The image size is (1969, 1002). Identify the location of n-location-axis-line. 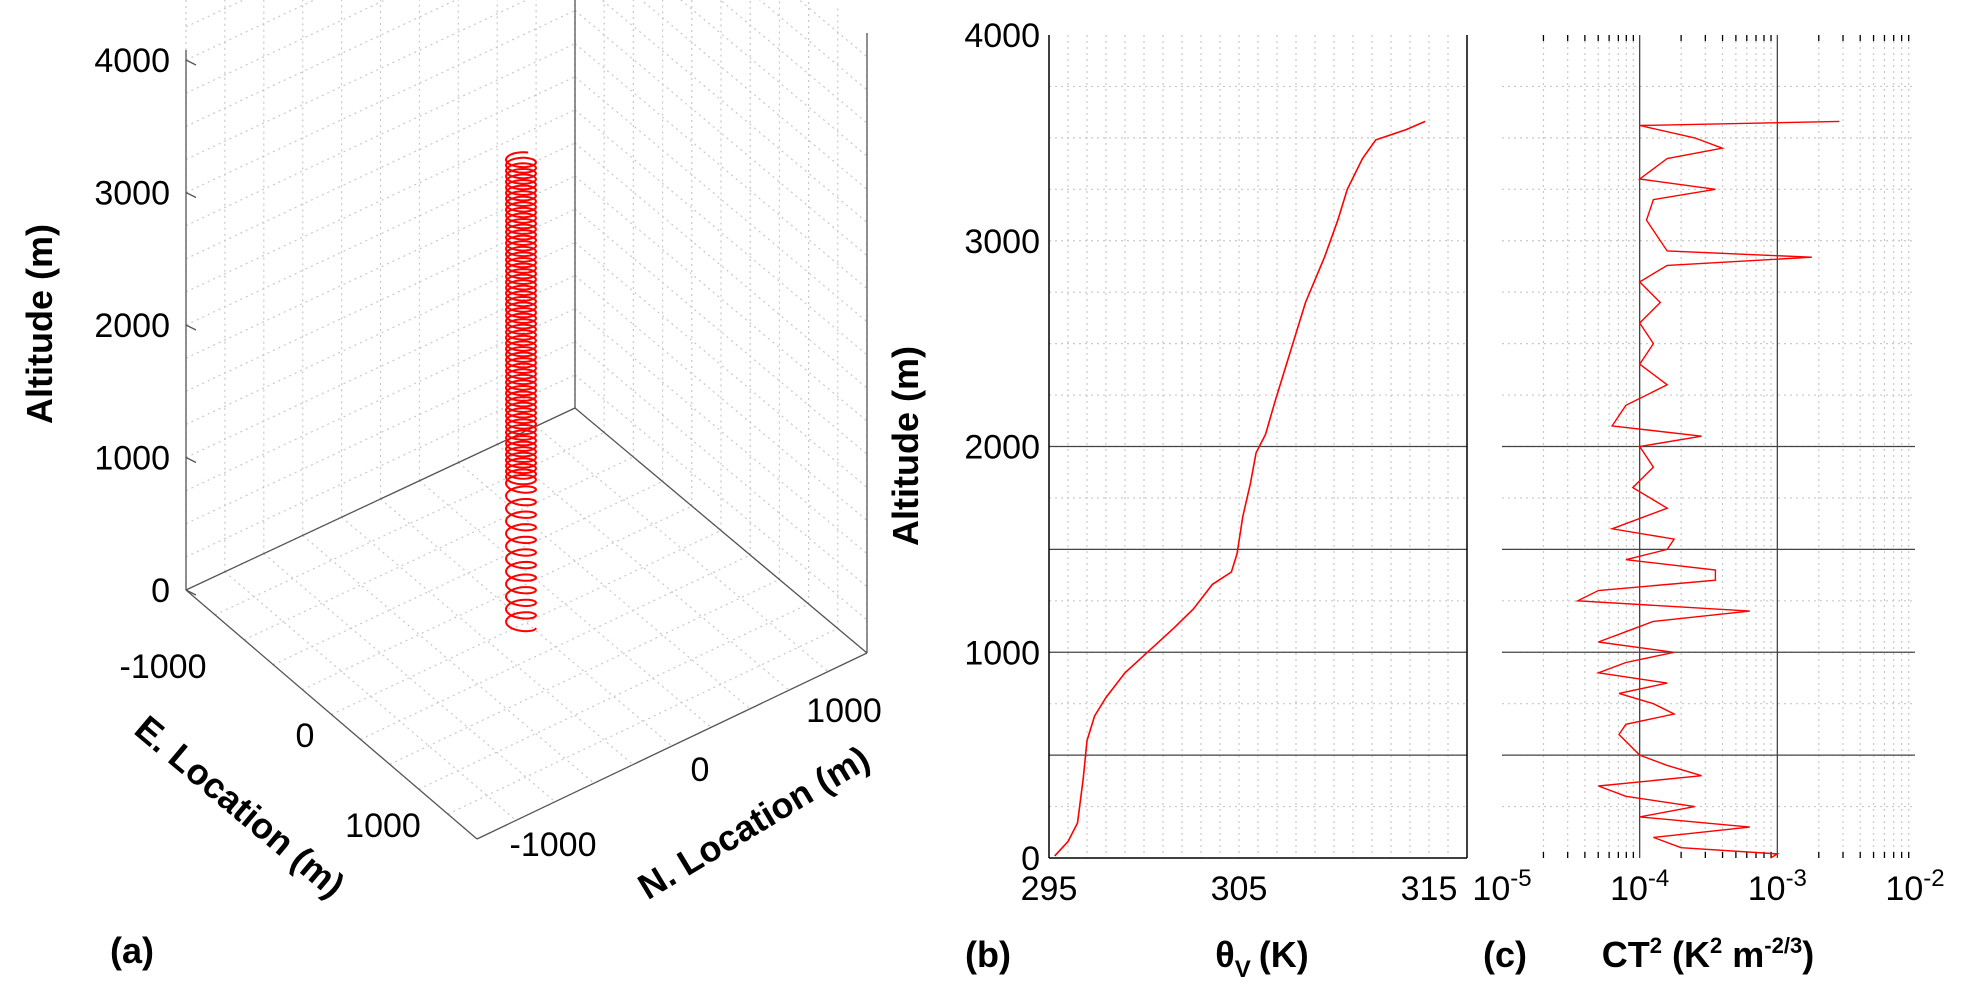
(672, 746).